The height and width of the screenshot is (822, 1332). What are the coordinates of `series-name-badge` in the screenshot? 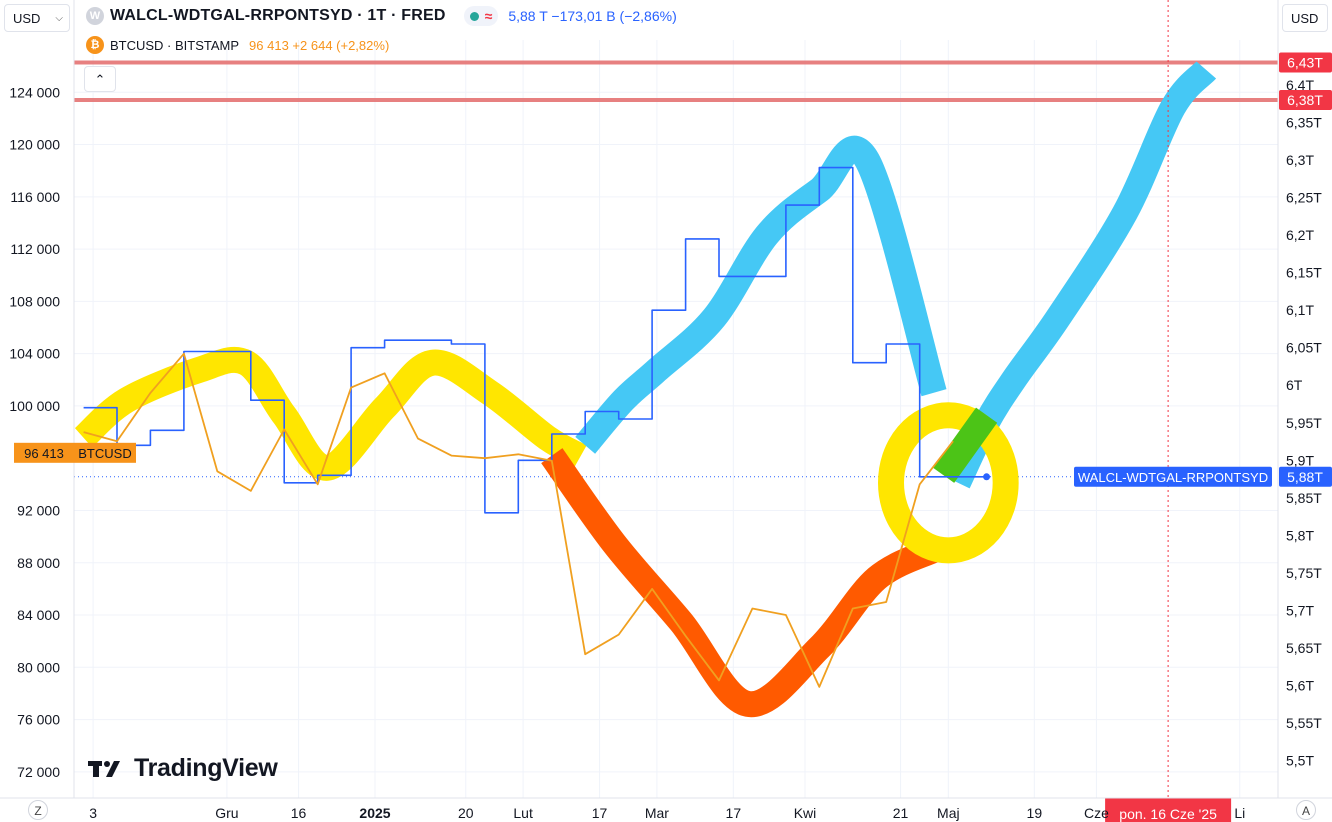 It's located at (1173, 476).